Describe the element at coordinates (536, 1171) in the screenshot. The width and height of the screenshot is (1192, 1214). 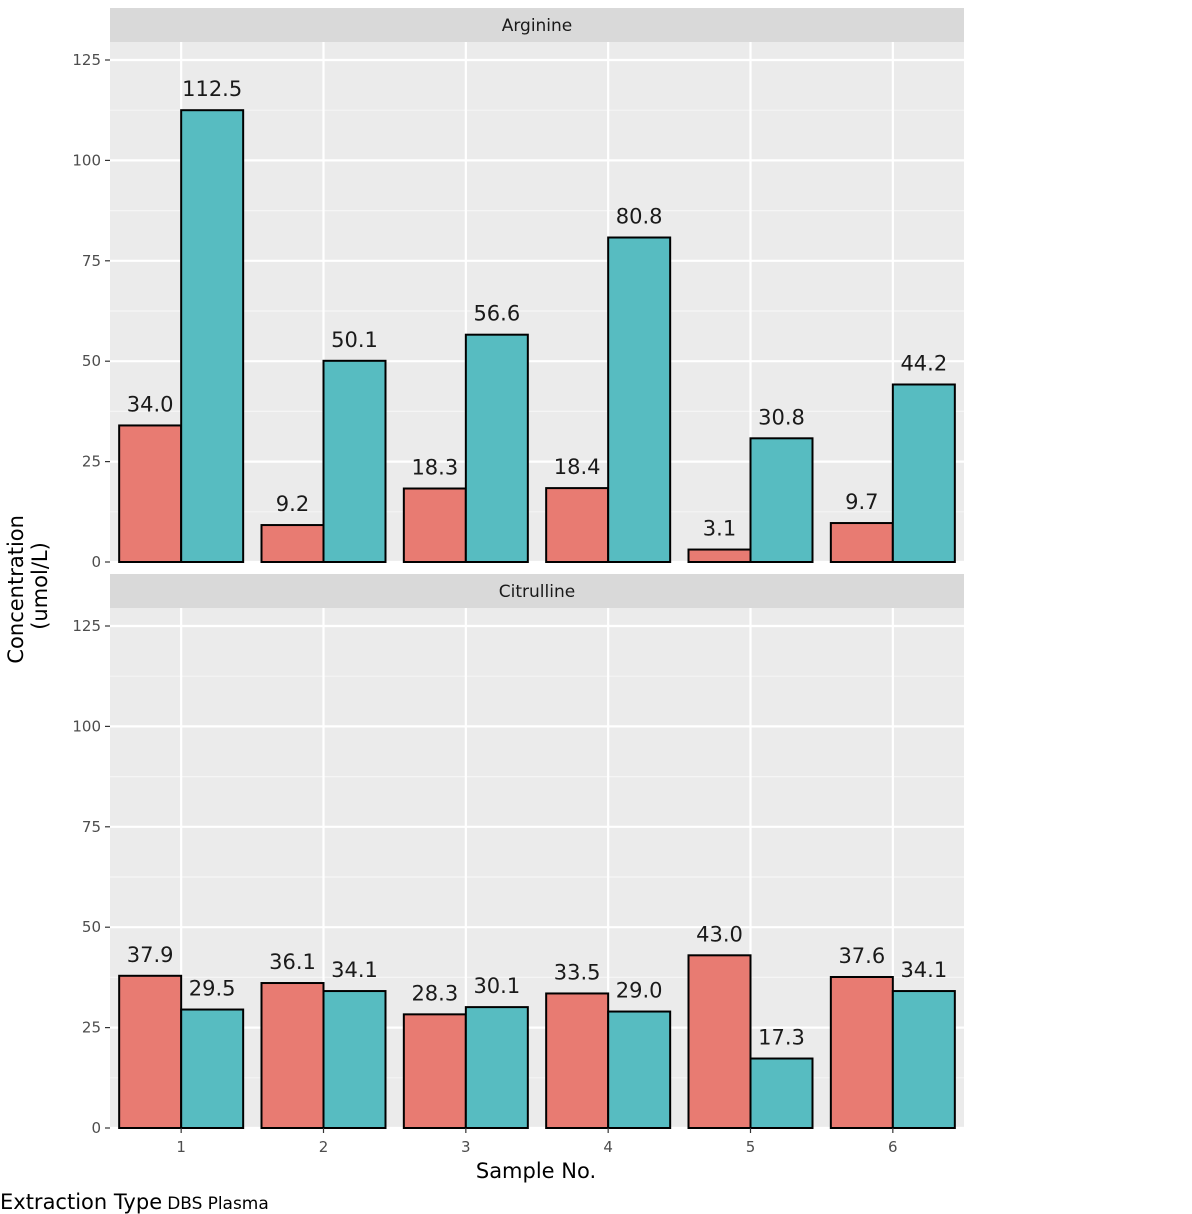
I see `x-axis-title: Sample No.` at that location.